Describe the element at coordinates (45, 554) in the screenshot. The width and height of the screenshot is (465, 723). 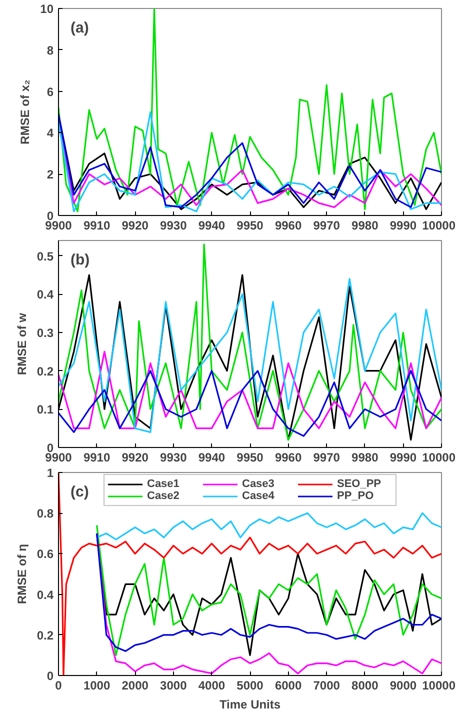
I see `y-tick-label: 0.6` at that location.